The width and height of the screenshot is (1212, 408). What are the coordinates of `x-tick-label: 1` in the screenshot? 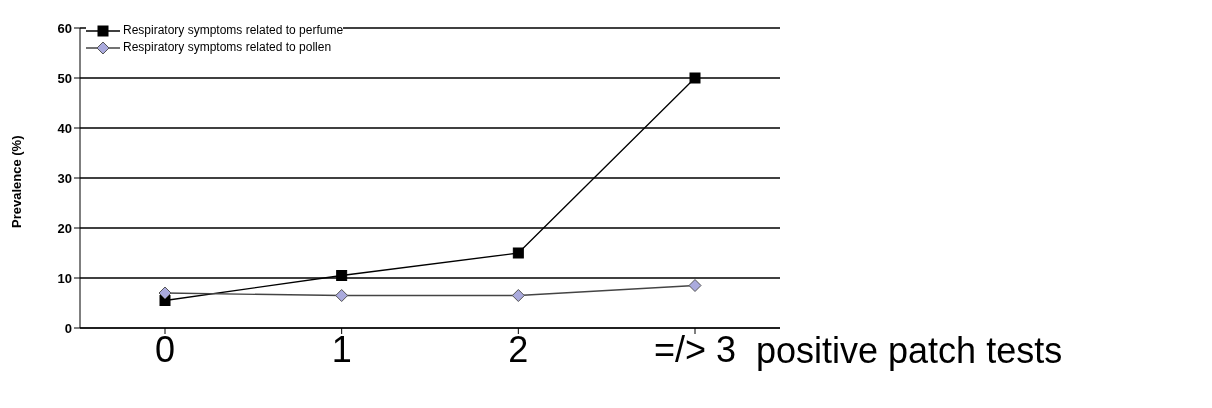 It's located at (341, 349).